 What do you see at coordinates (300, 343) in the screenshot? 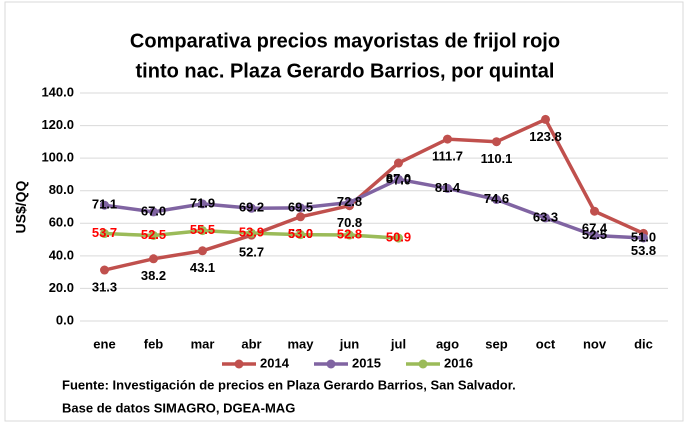
I see `x-tick-label: may` at bounding box center [300, 343].